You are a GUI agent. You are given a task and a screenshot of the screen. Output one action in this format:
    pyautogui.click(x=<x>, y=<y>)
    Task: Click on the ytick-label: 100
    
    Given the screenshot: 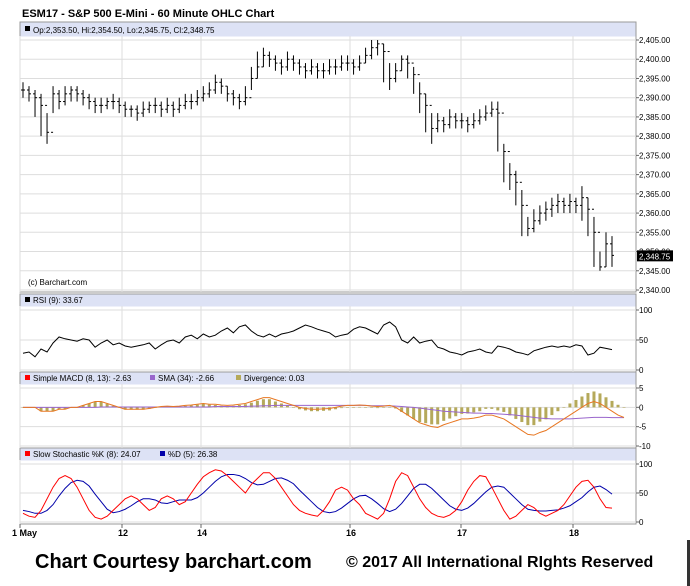 What is the action you would take?
    pyautogui.click(x=646, y=464)
    